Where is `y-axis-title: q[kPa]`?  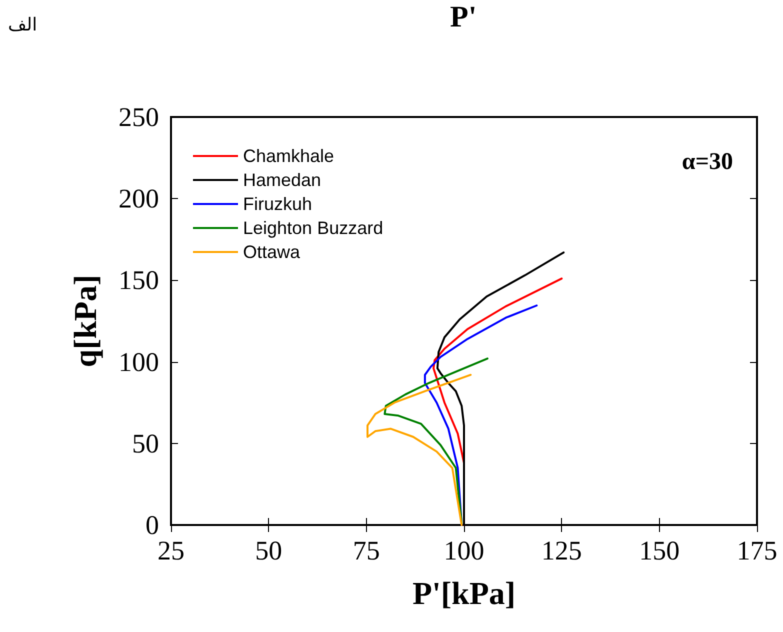 y-axis-title: q[kPa] is located at coordinates (85, 321).